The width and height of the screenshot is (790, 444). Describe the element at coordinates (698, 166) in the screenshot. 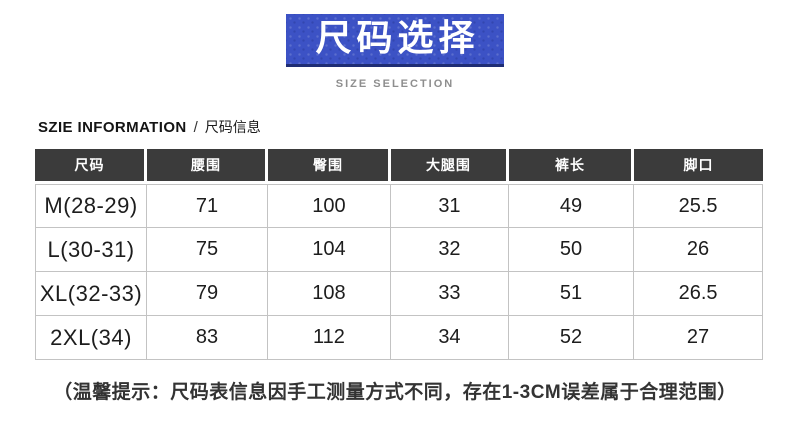

I see `column-header-6: 脚口` at that location.